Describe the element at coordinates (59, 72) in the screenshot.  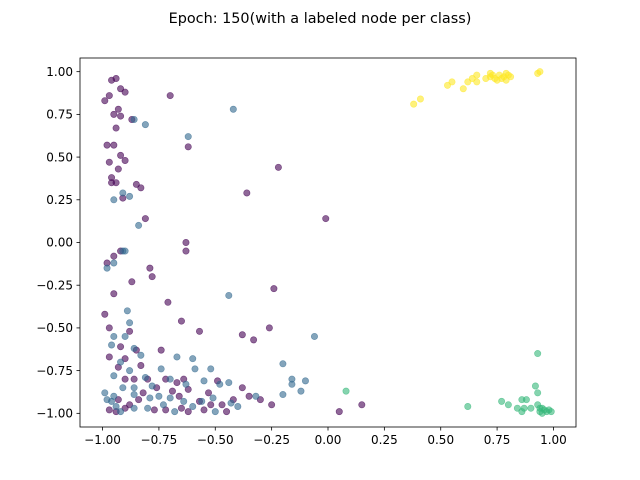
I see `y-tick-label: 1.00` at that location.